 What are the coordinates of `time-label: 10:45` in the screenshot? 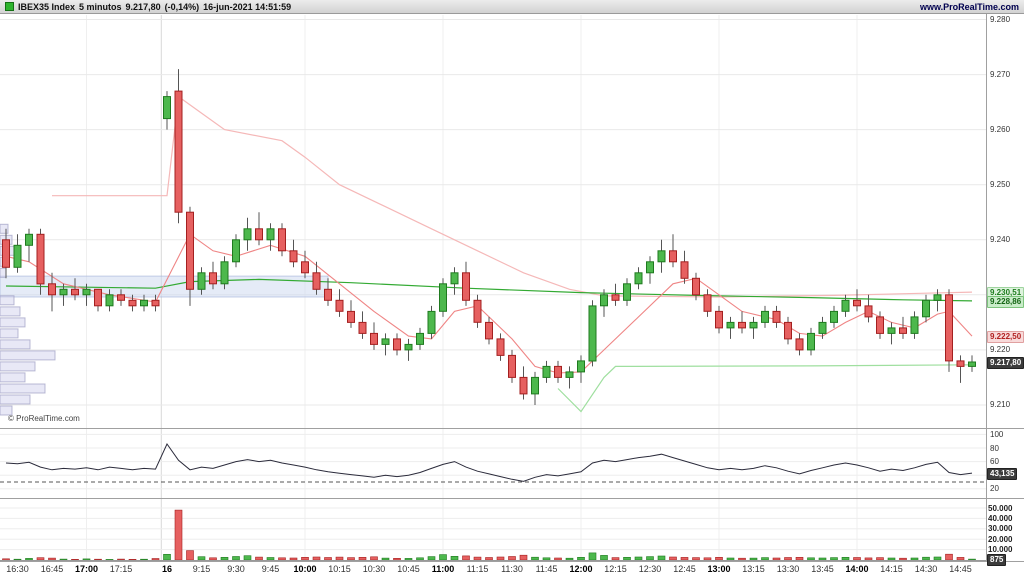 It's located at (408, 569).